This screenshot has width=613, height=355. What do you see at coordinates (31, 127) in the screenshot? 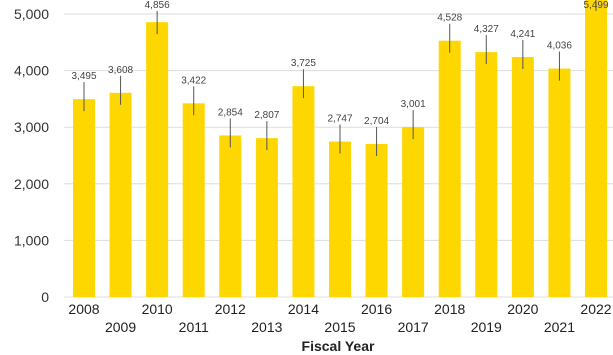
I see `y-tick-label: 3,000` at bounding box center [31, 127].